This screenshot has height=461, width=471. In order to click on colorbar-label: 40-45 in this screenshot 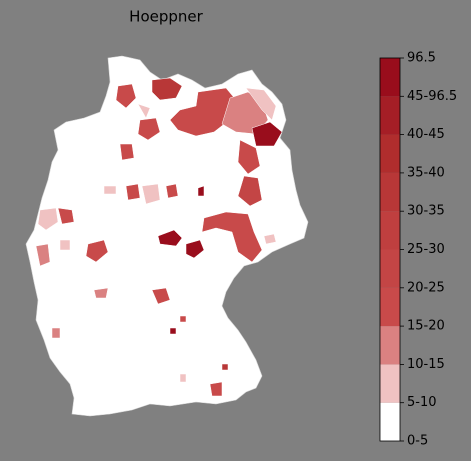, I will do `click(426, 134)`.